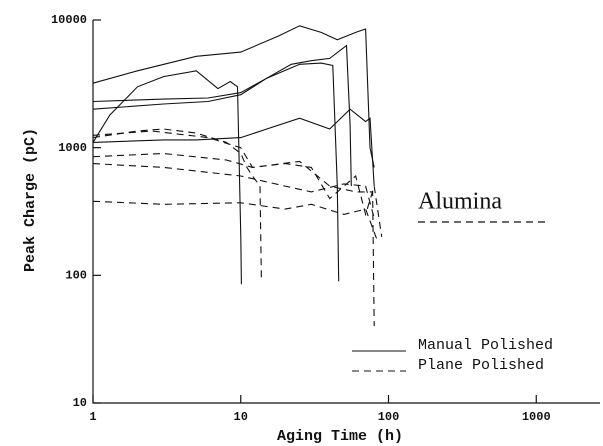 The width and height of the screenshot is (603, 446). I want to click on x-tick-label: 1000, so click(536, 417).